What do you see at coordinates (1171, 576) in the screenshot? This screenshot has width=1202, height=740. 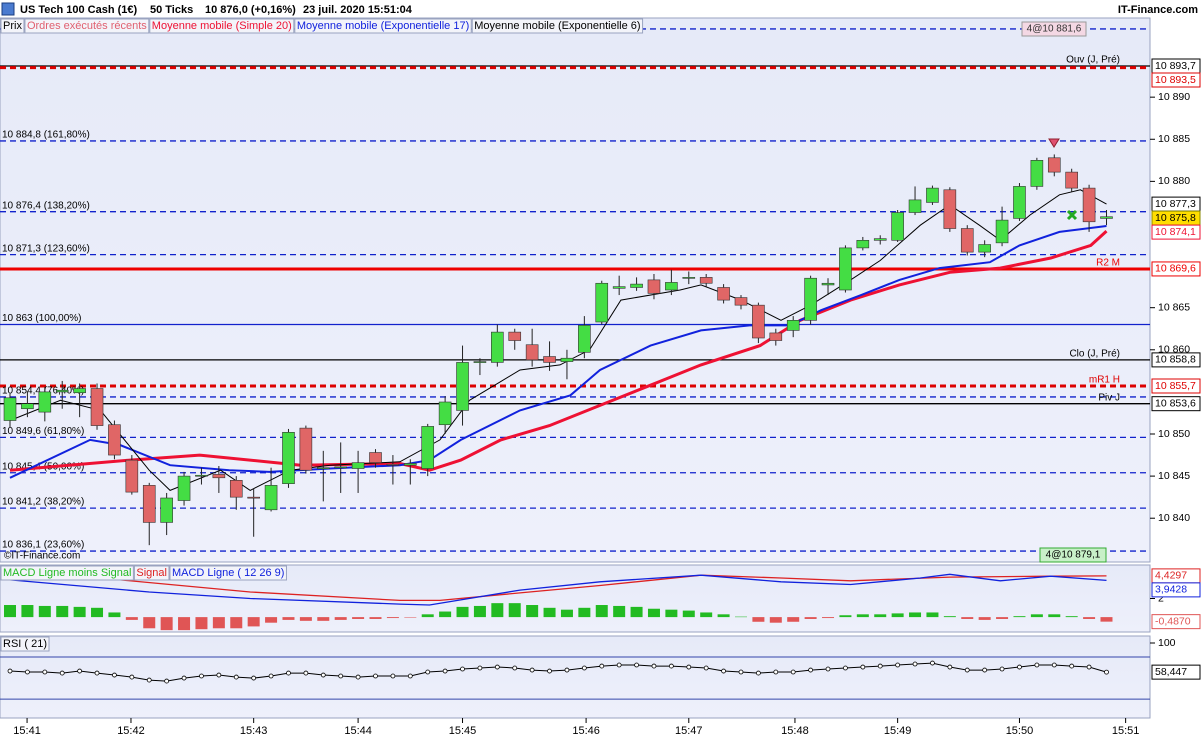 I see `price-box-label: 4,4297` at bounding box center [1171, 576].